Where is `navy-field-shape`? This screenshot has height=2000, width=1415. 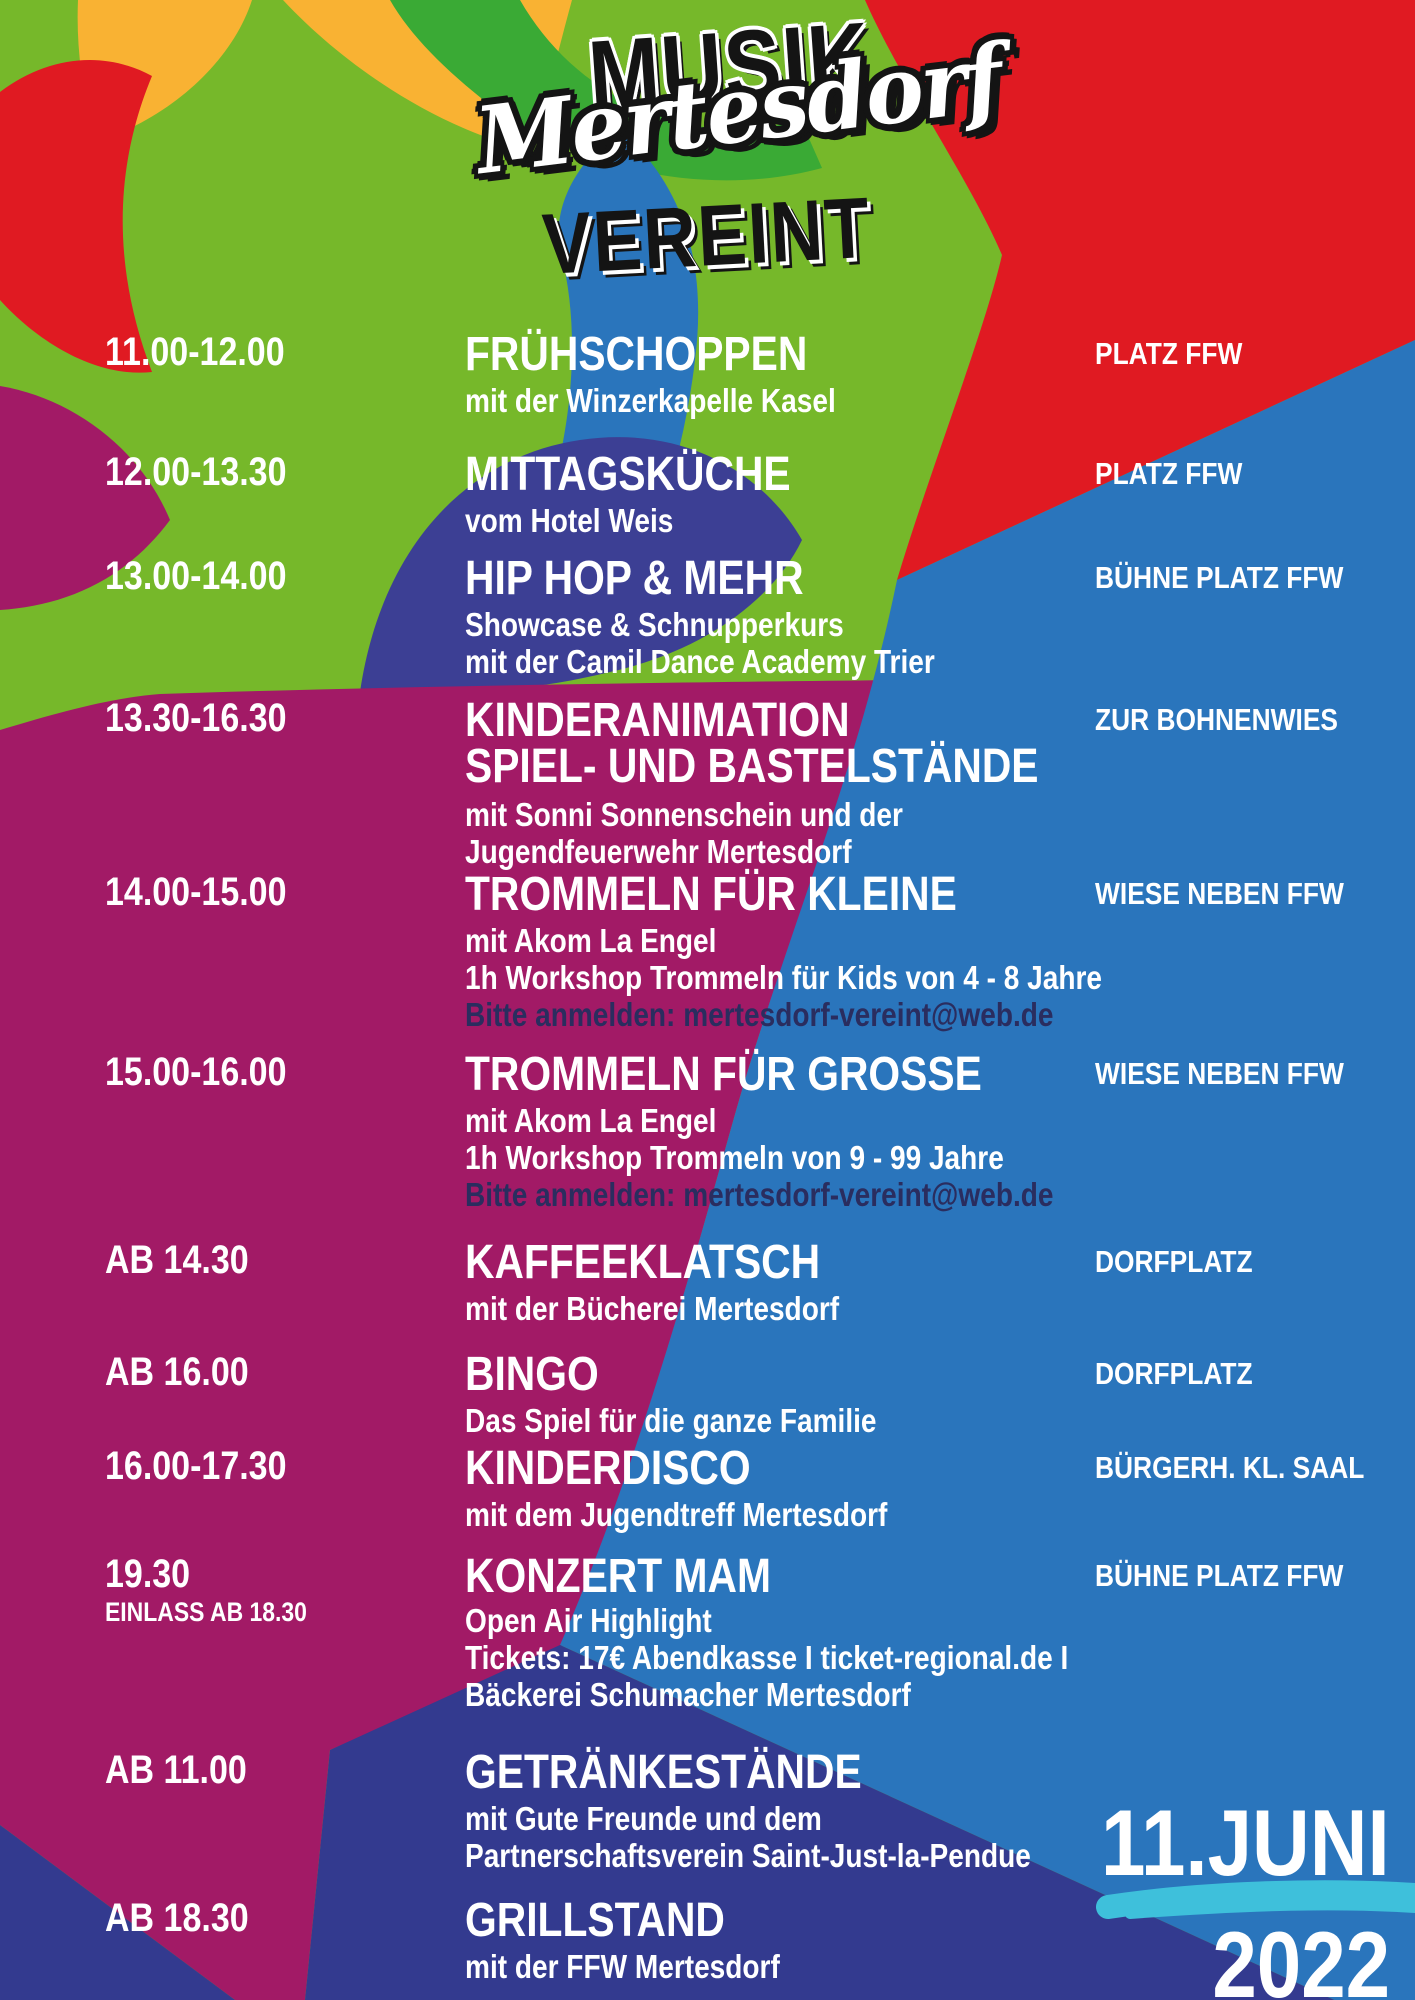
navy-field-shape is located at coordinates (820, 1822).